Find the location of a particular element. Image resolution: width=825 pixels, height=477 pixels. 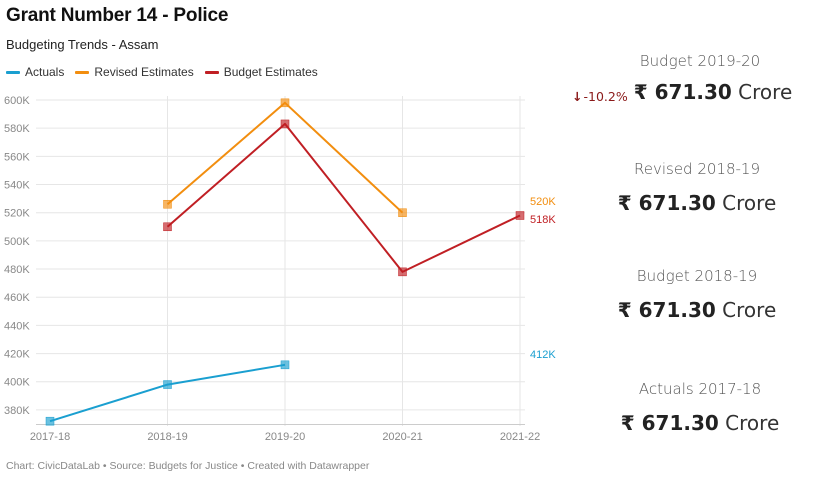

legend-item-actuals: Actuals is located at coordinates (35, 72).